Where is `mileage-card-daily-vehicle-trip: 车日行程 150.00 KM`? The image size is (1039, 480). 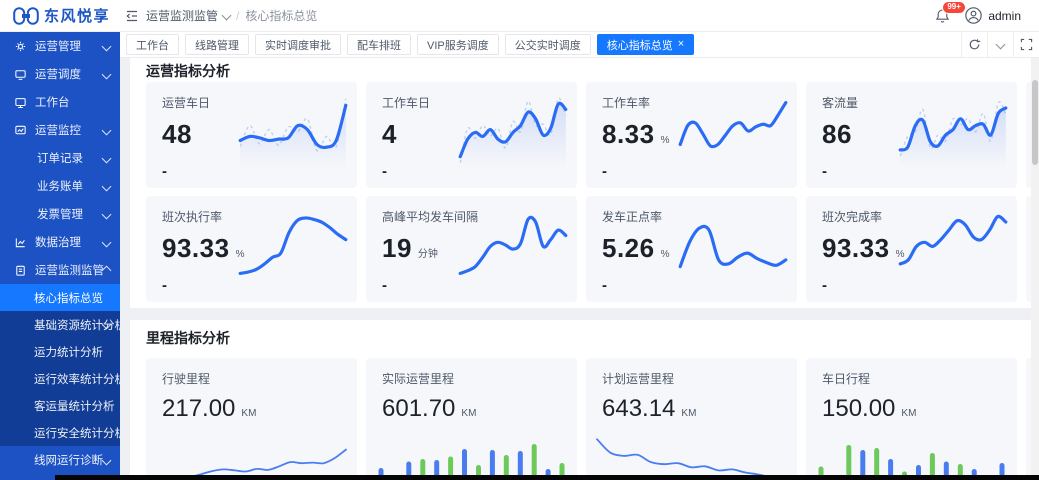
mileage-card-daily-vehicle-trip: 车日行程 150.00 KM is located at coordinates (911, 419).